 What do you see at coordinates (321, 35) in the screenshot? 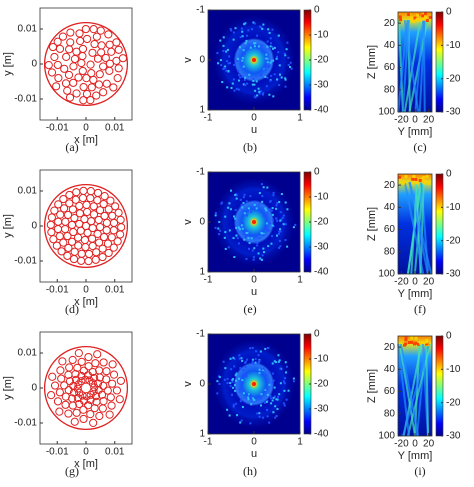
I see `colorbar-tick-label: -10` at bounding box center [321, 35].